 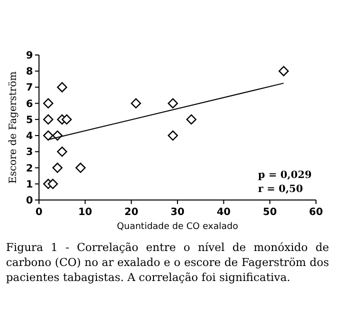 What do you see at coordinates (269, 212) in the screenshot?
I see `x-tick-label: 50` at bounding box center [269, 212].